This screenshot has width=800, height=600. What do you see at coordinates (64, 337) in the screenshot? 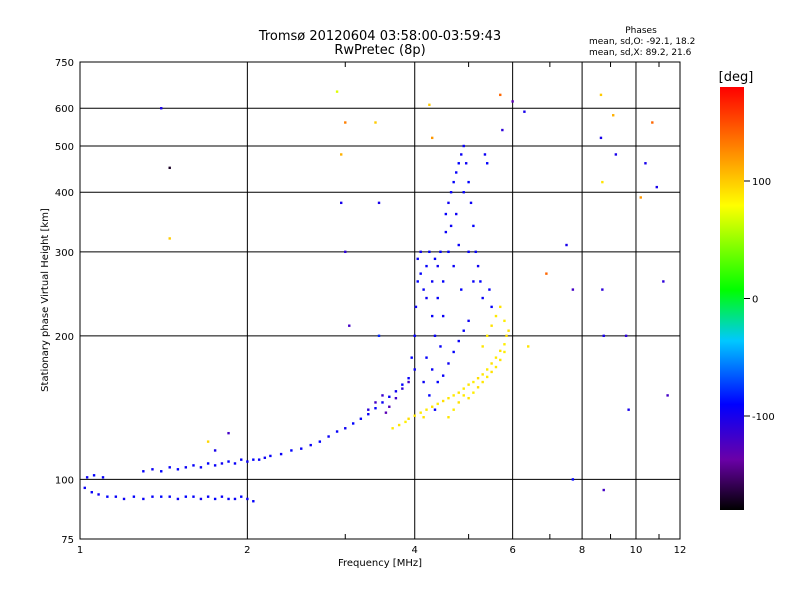
I see `y-tick-label: 200` at bounding box center [64, 337].